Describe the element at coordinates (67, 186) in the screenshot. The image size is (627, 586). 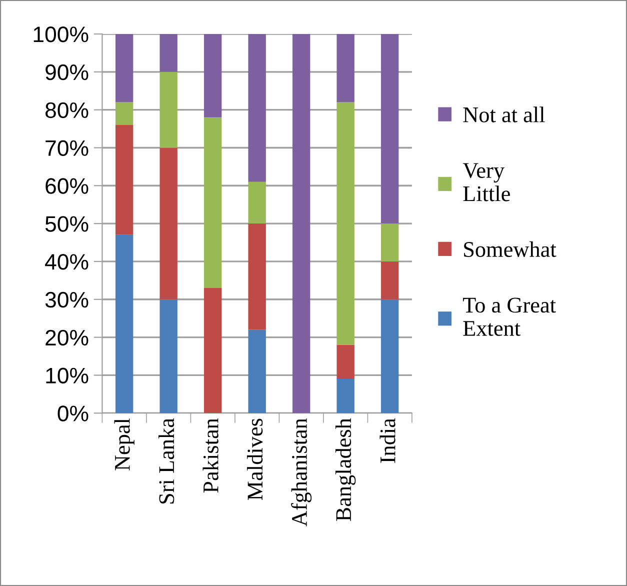
I see `y-tick-label: 60%` at that location.